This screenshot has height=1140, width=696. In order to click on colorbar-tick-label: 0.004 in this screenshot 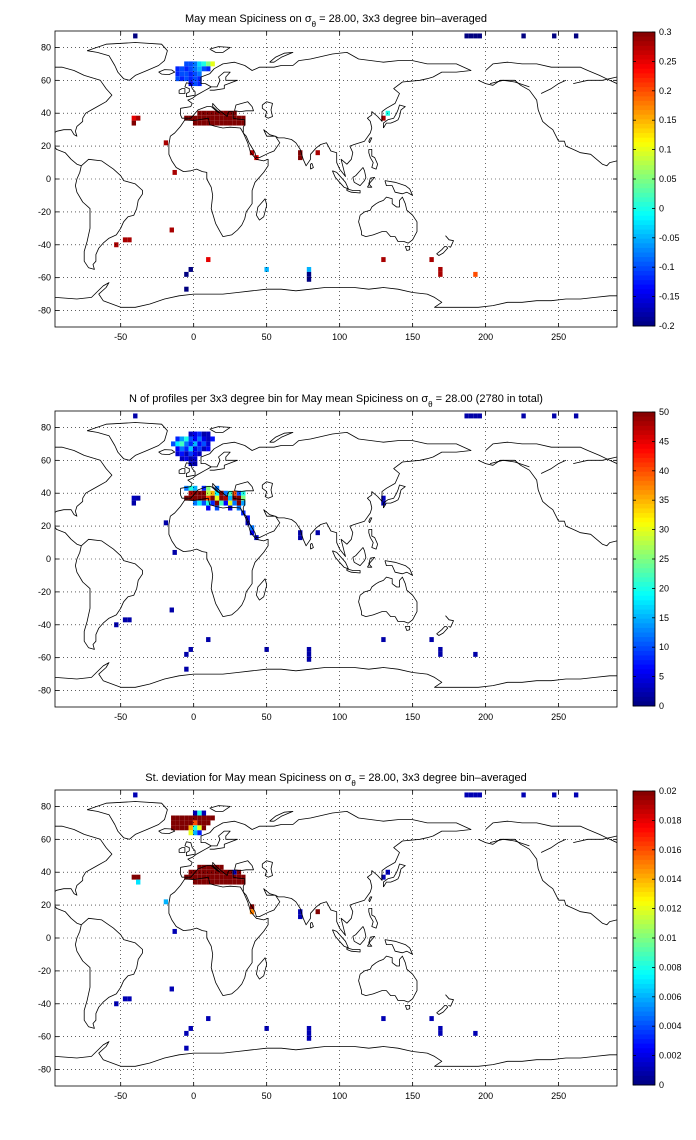, I will do `click(670, 1026)`.